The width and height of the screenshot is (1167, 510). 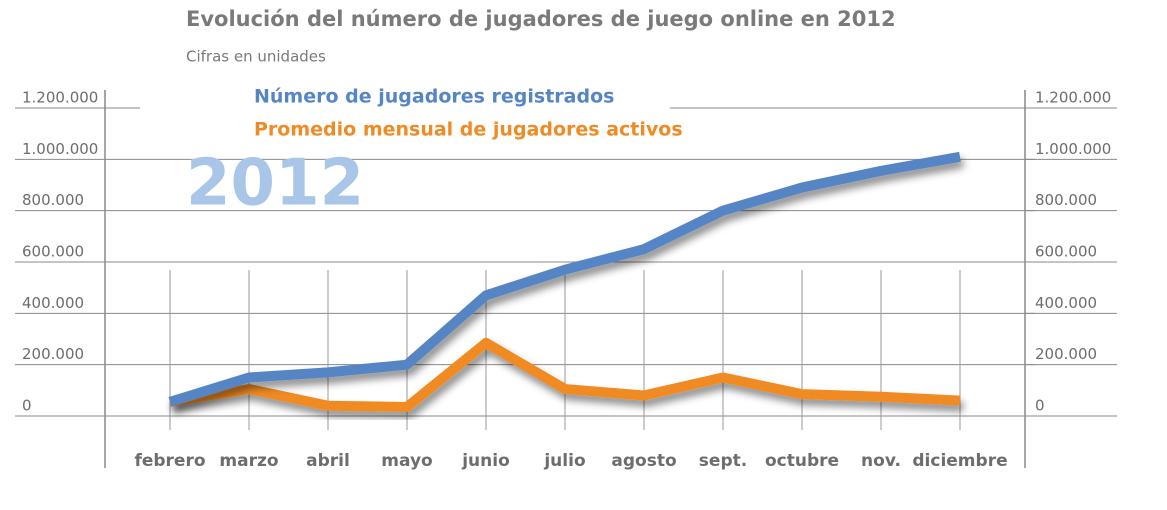 What do you see at coordinates (1066, 200) in the screenshot?
I see `y2-tick-label: 800.000` at bounding box center [1066, 200].